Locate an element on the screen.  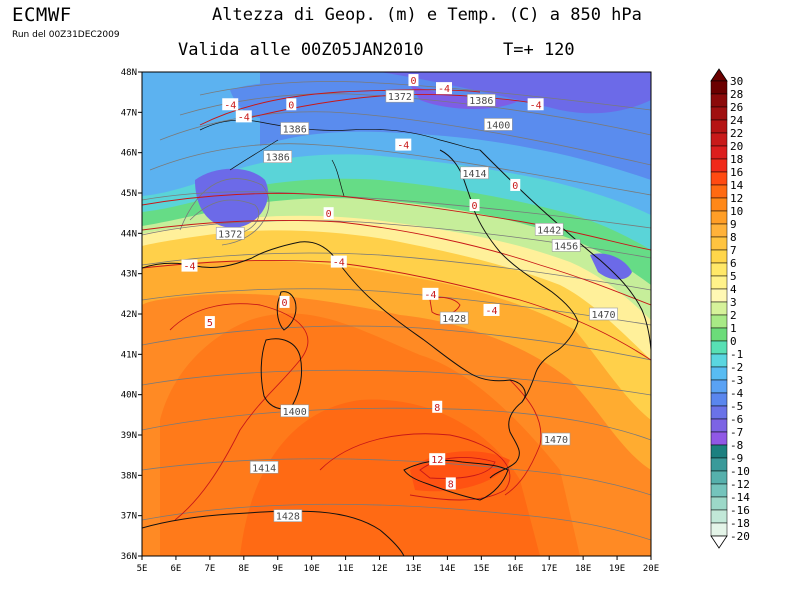
geopotential-label: 1470 is located at coordinates (556, 439).